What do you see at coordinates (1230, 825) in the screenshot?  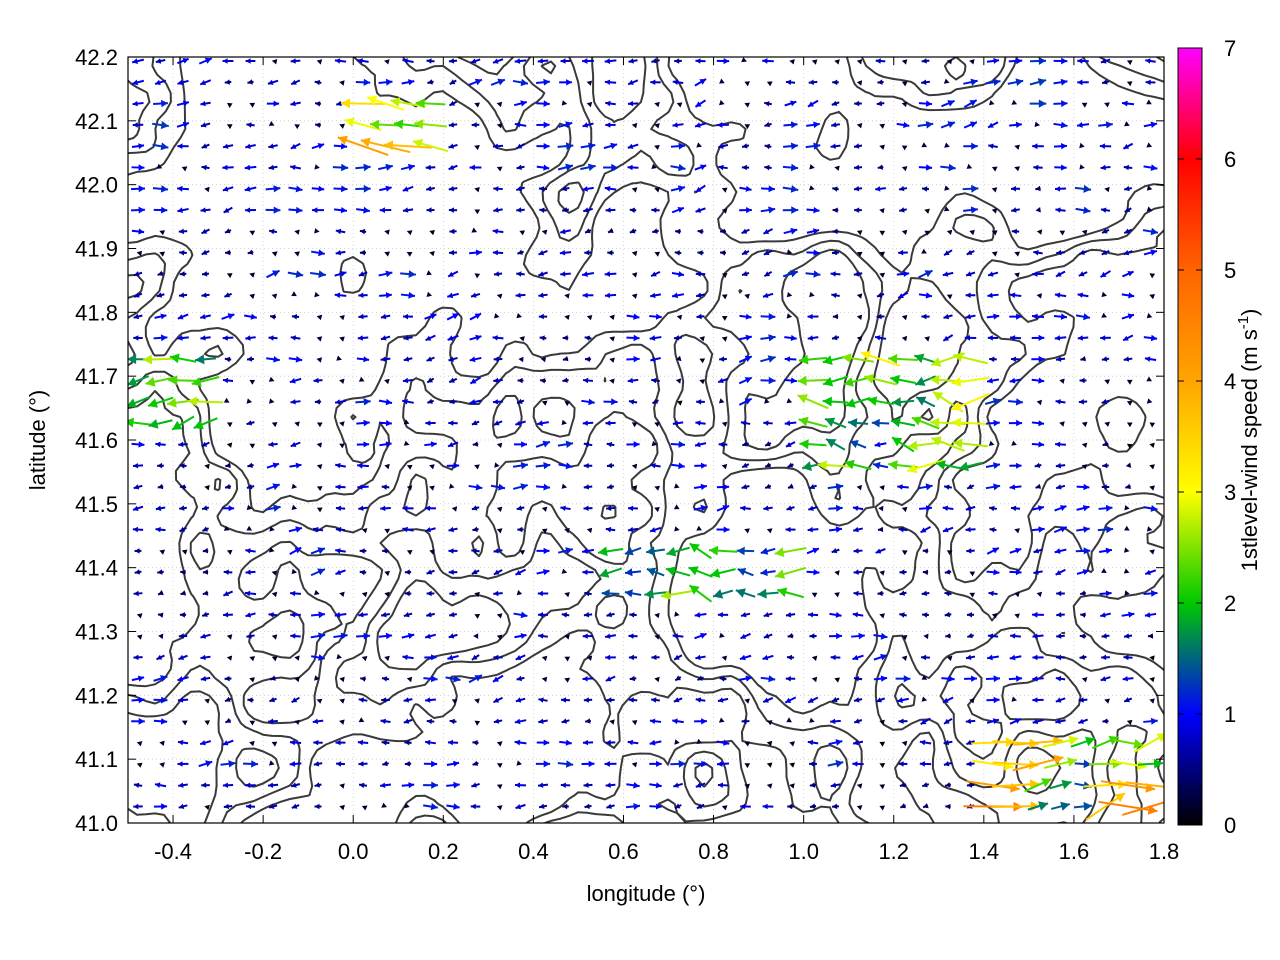 I see `colorbar-tick-label: 0` at bounding box center [1230, 825].